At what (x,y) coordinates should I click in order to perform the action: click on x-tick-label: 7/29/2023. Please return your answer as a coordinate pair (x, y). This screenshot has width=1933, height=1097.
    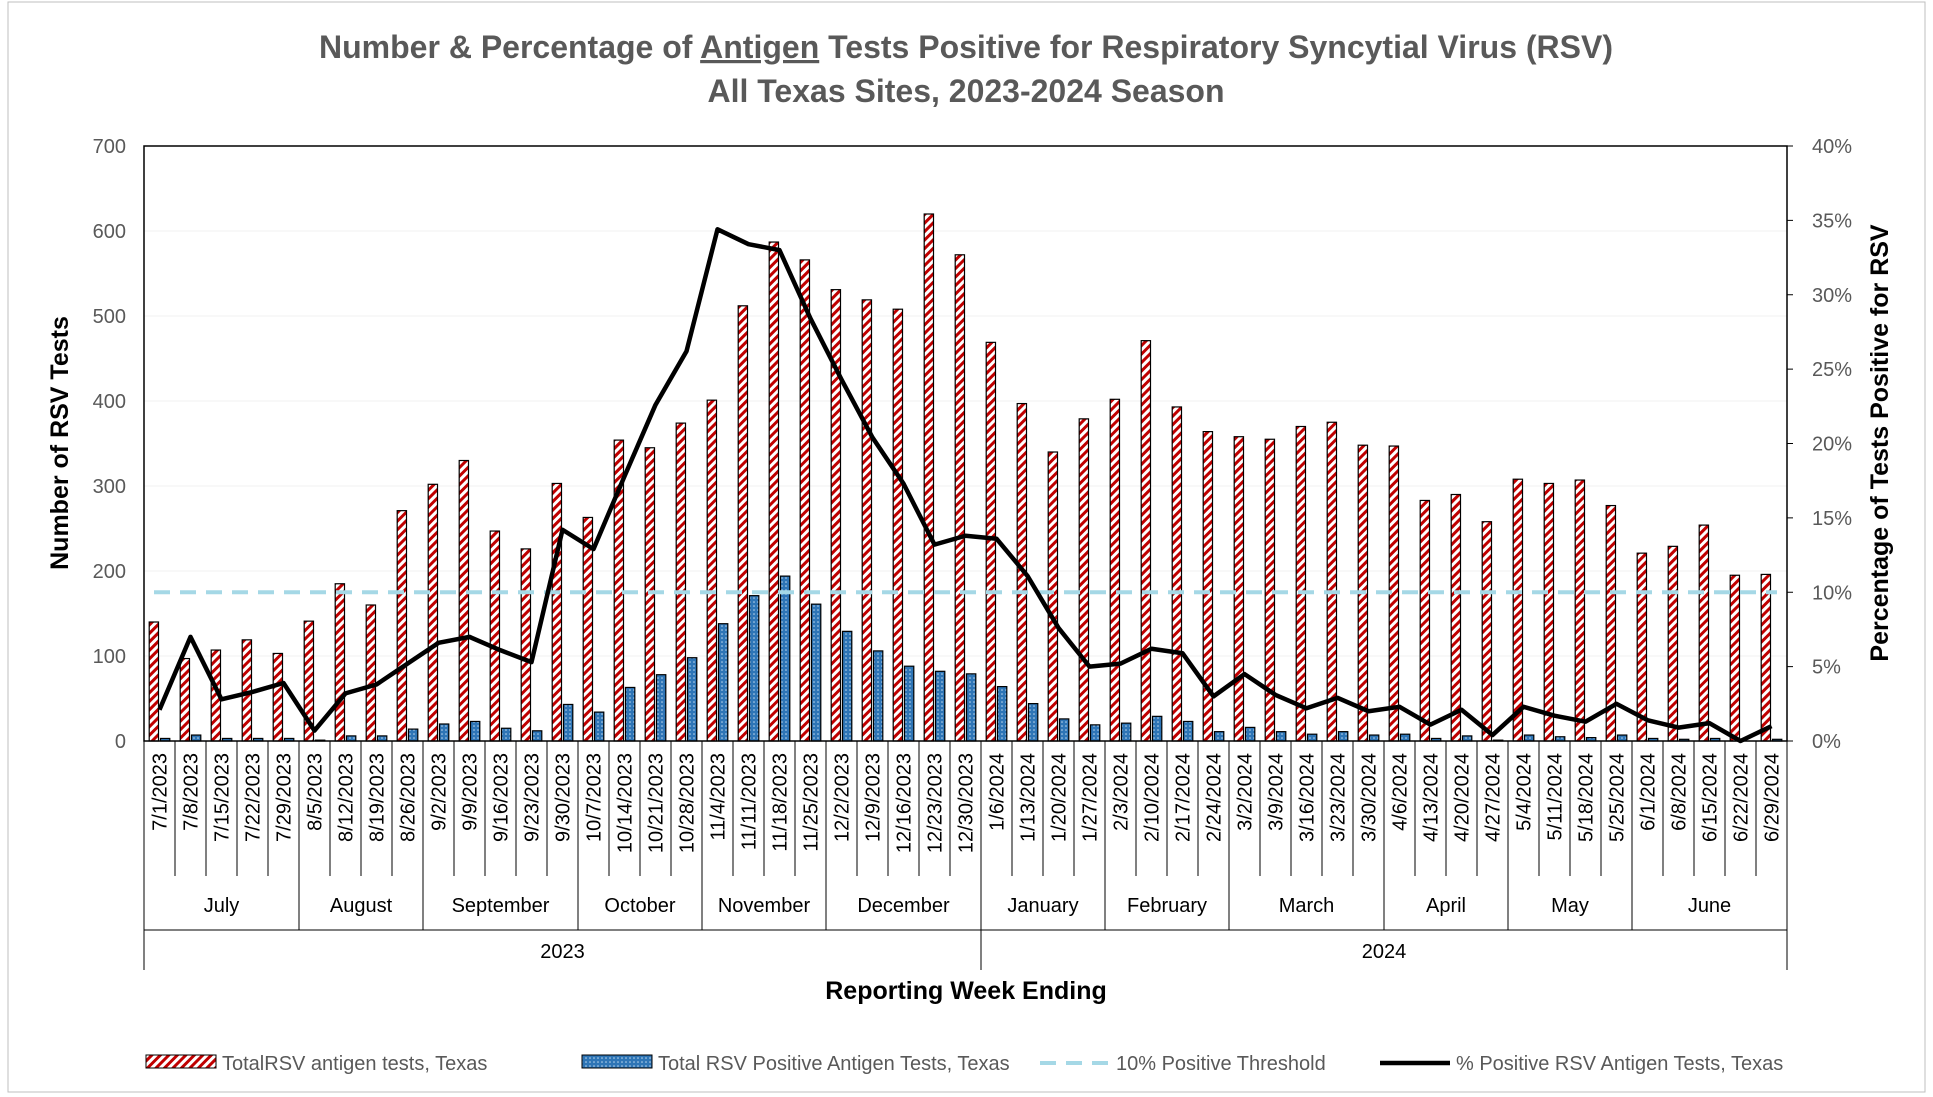
    Looking at the image, I should click on (285, 797).